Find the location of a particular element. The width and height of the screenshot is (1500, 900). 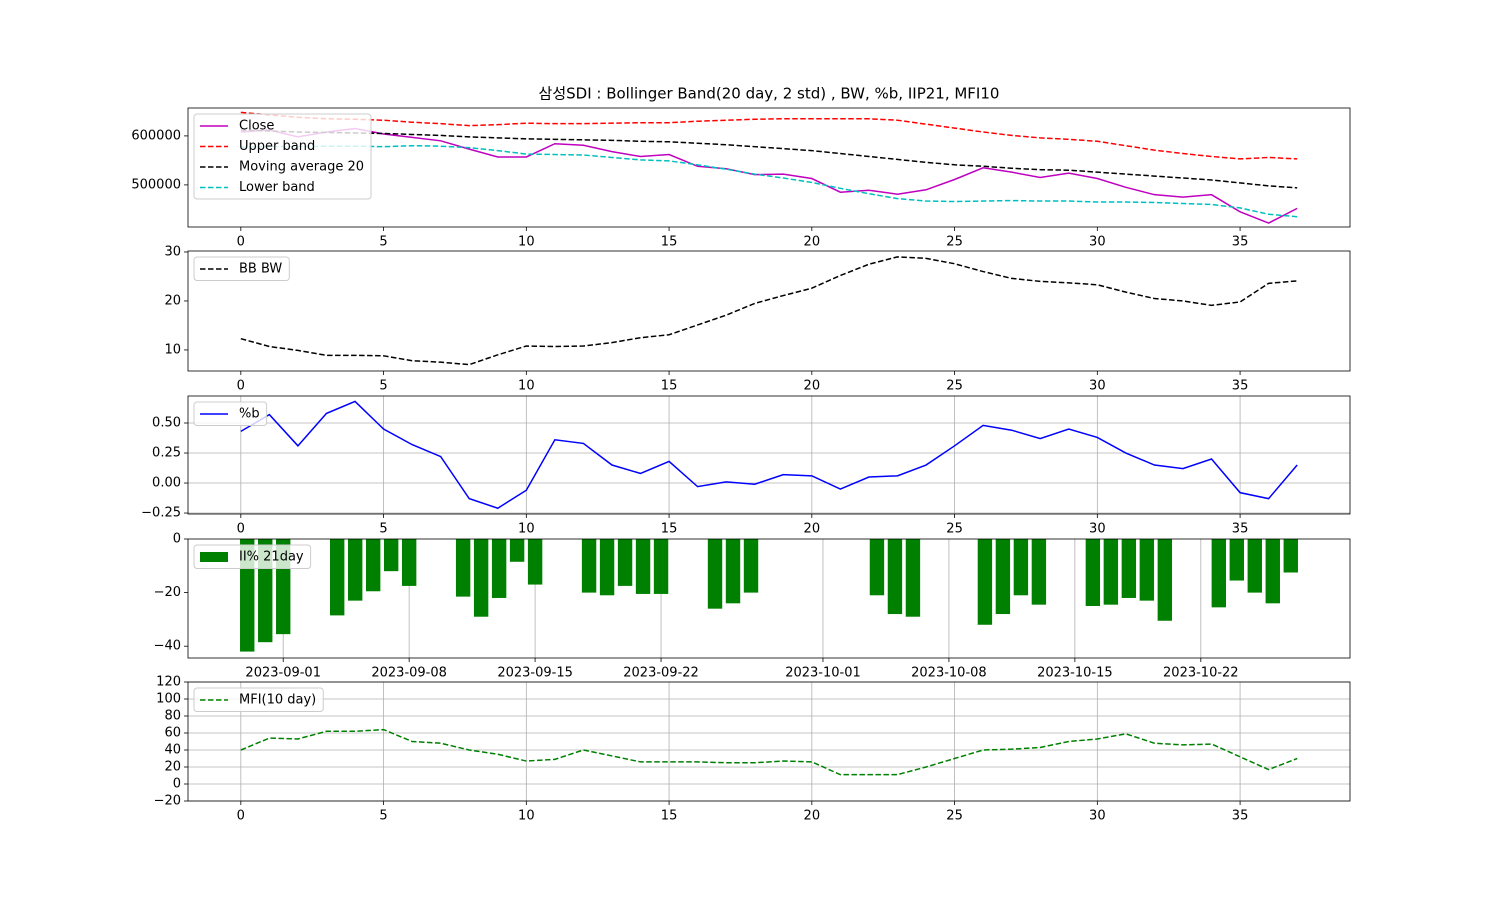

legend-label: Moving average 20 is located at coordinates (301, 167).